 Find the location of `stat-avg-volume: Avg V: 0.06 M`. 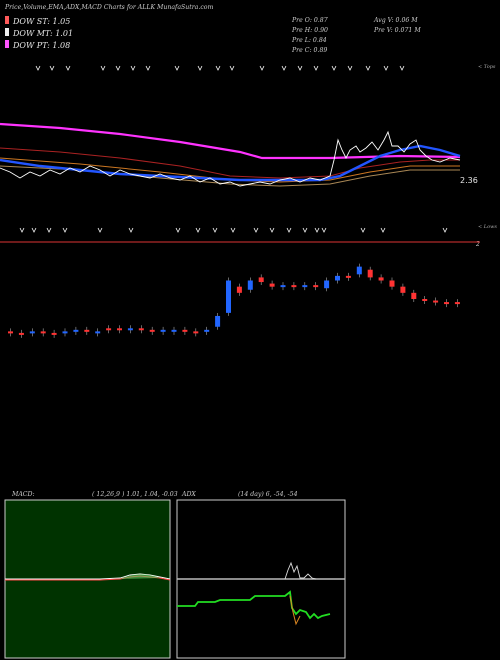

stat-avg-volume: Avg V: 0.06 M is located at coordinates (395, 20).